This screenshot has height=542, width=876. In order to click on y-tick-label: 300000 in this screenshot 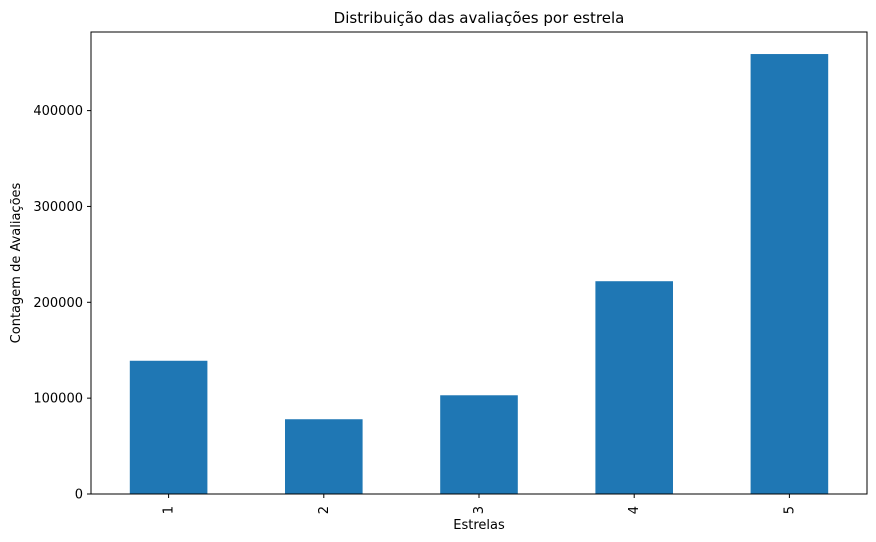, I will do `click(58, 207)`.